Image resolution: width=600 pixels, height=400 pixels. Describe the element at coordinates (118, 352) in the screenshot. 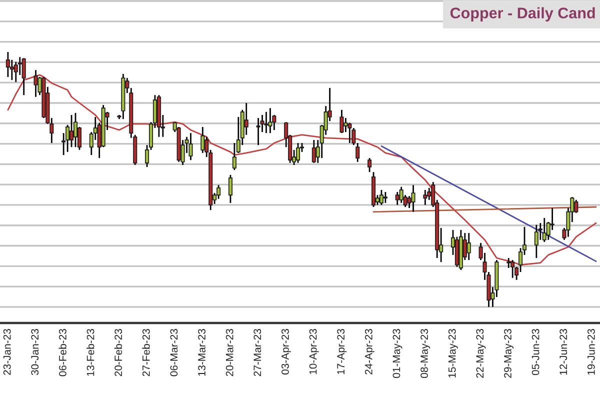

I see `x-tick-label: 20-Feb-23` at that location.